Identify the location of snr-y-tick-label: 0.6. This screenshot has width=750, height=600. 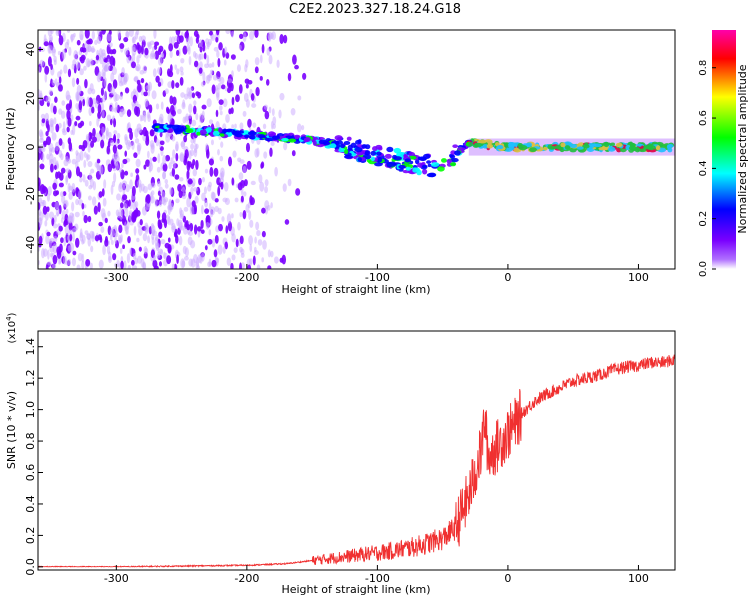
(30, 473).